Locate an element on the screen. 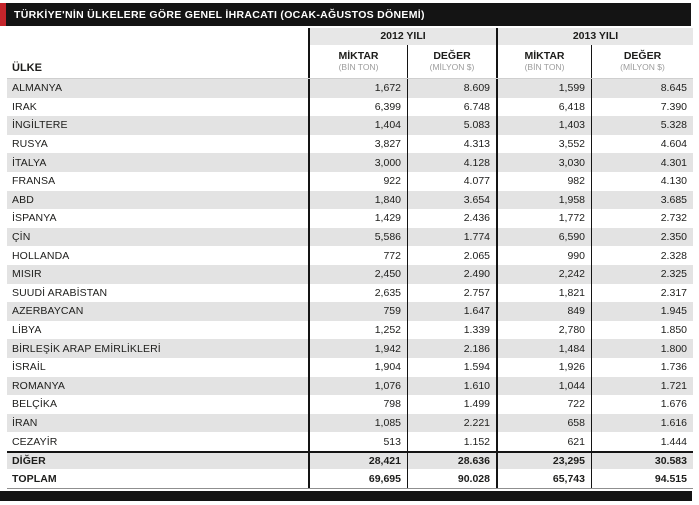 The width and height of the screenshot is (699, 505). value-cell: 28,421 is located at coordinates (359, 461).